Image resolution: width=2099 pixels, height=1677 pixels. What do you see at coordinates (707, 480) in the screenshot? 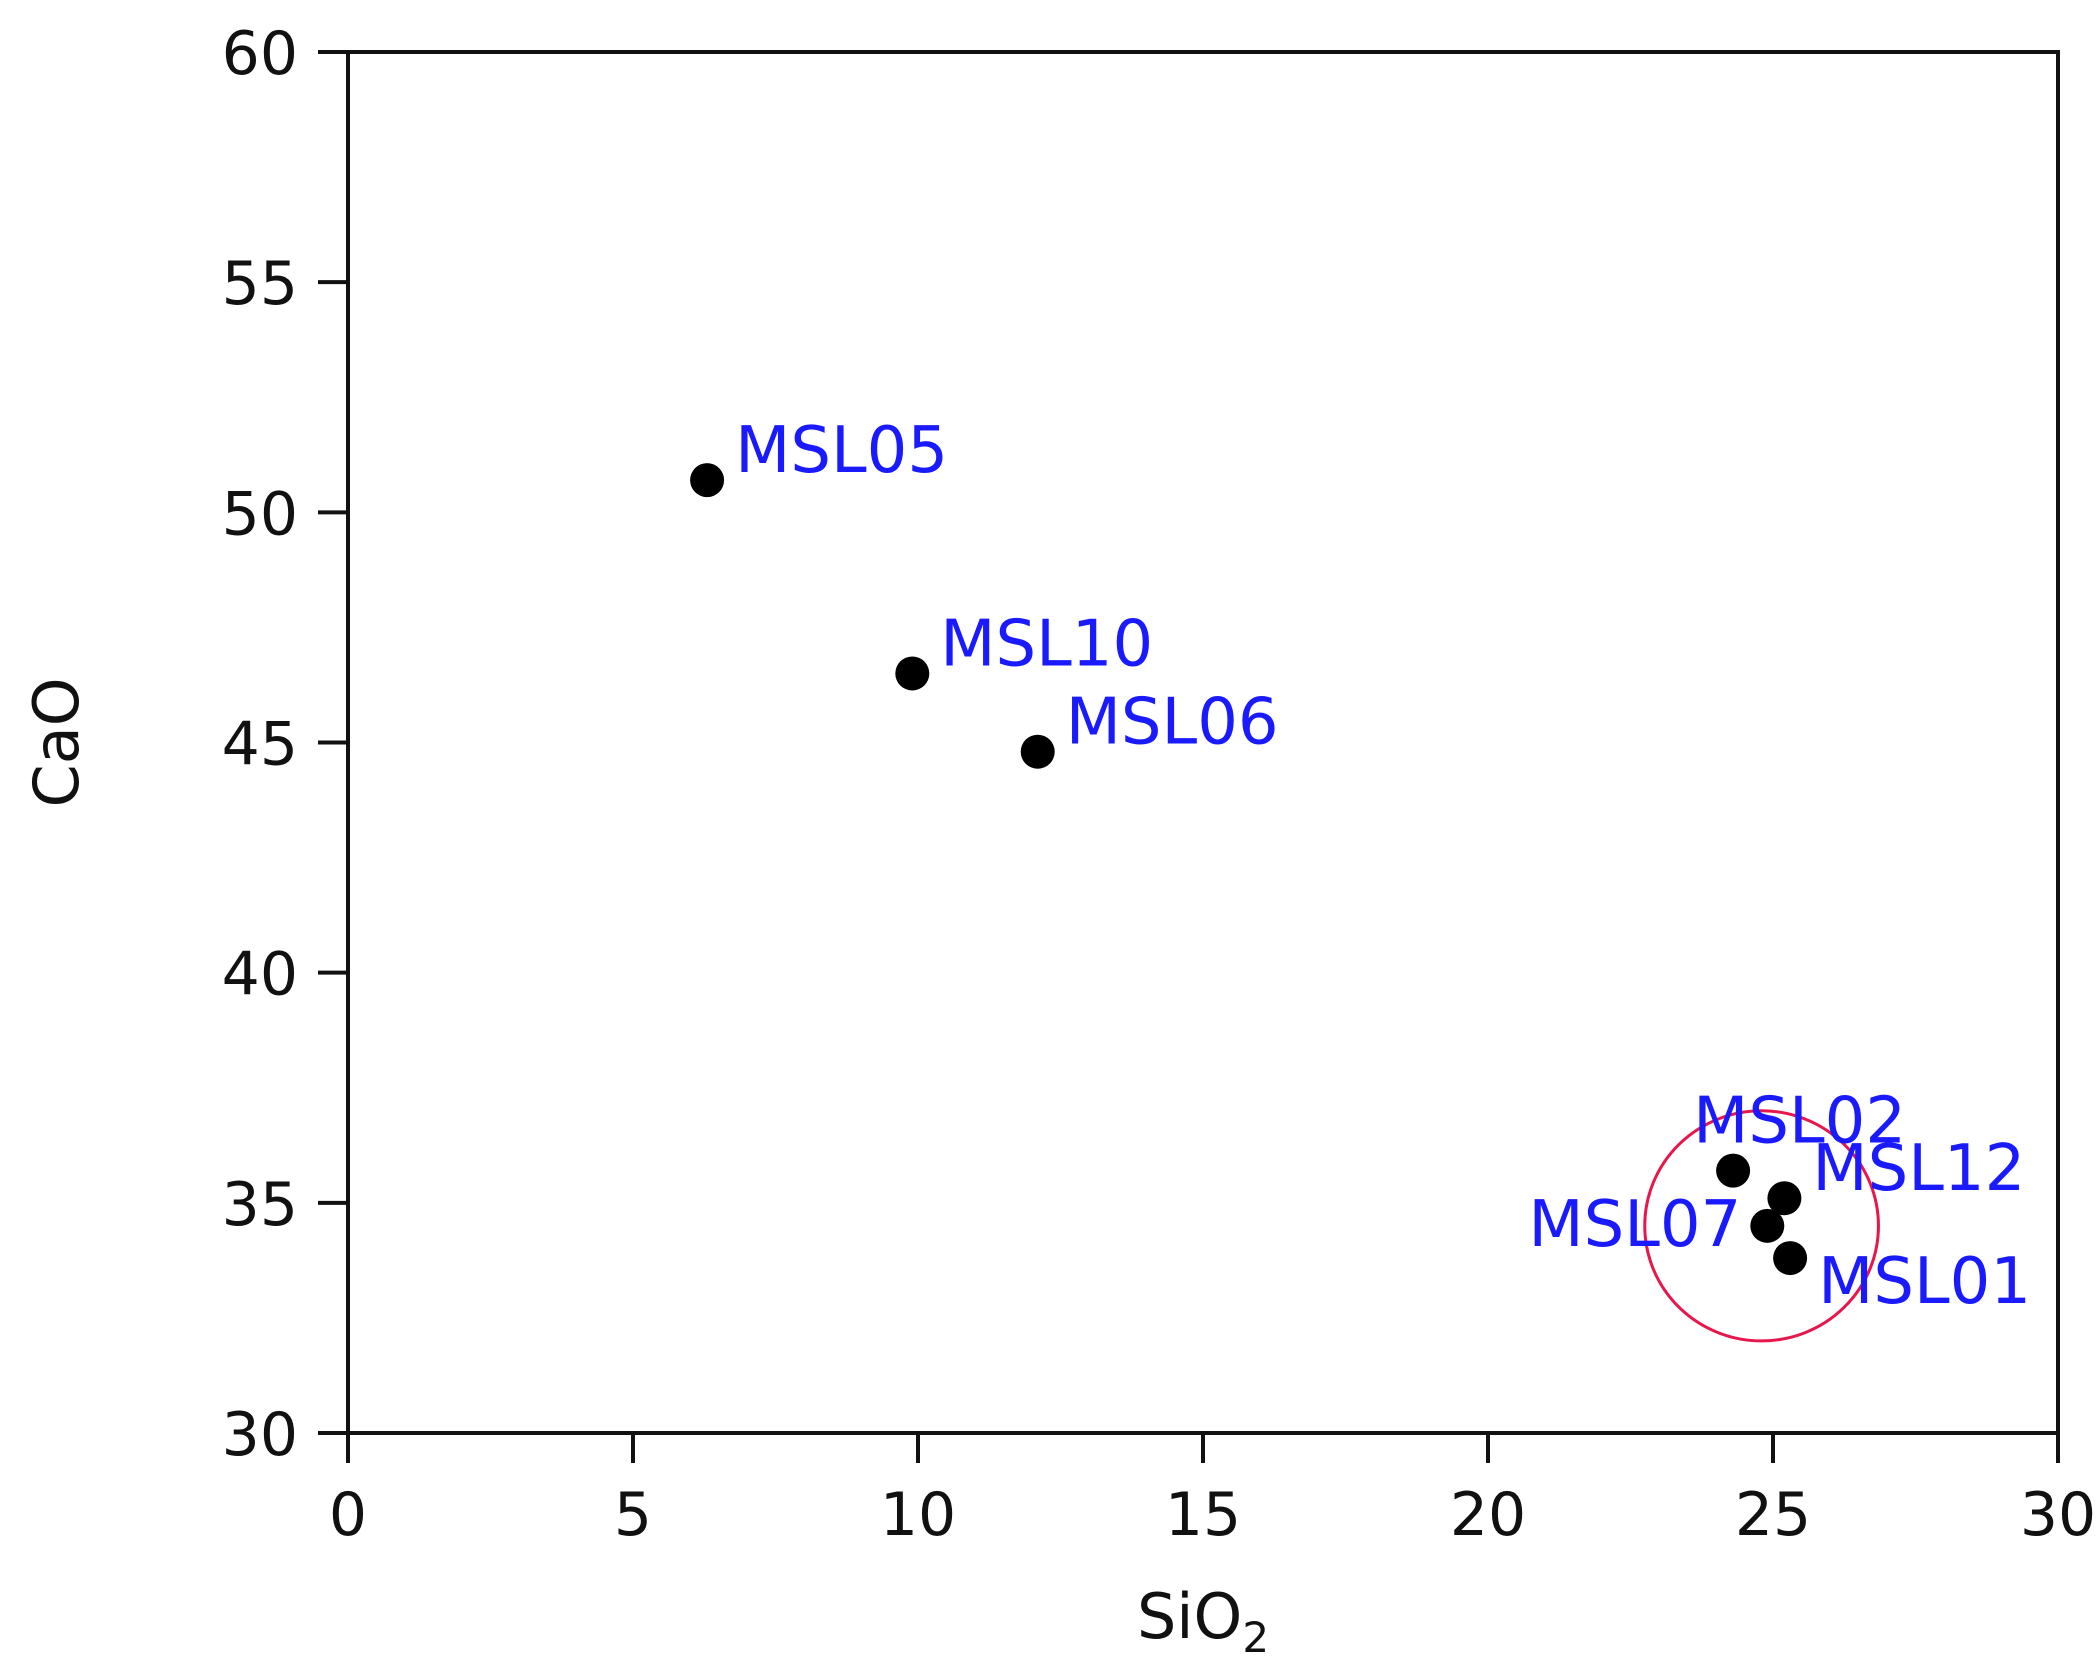
I see `data-point-msl05` at bounding box center [707, 480].